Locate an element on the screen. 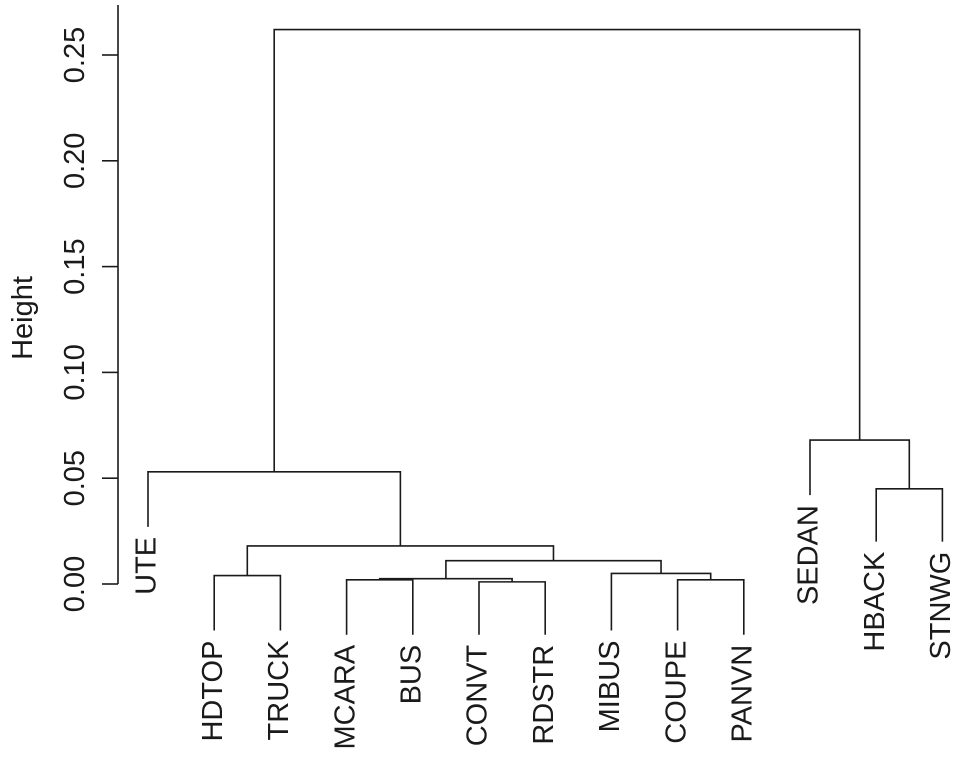 This screenshot has height=775, width=962. leaf-label: PANVN is located at coordinates (742, 694).